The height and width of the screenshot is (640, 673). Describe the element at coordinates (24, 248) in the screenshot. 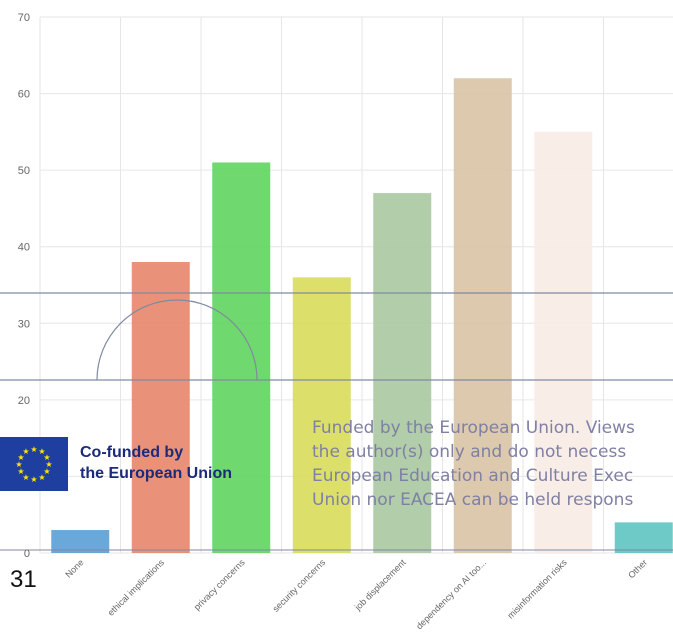

I see `y-tick-label: 40` at that location.